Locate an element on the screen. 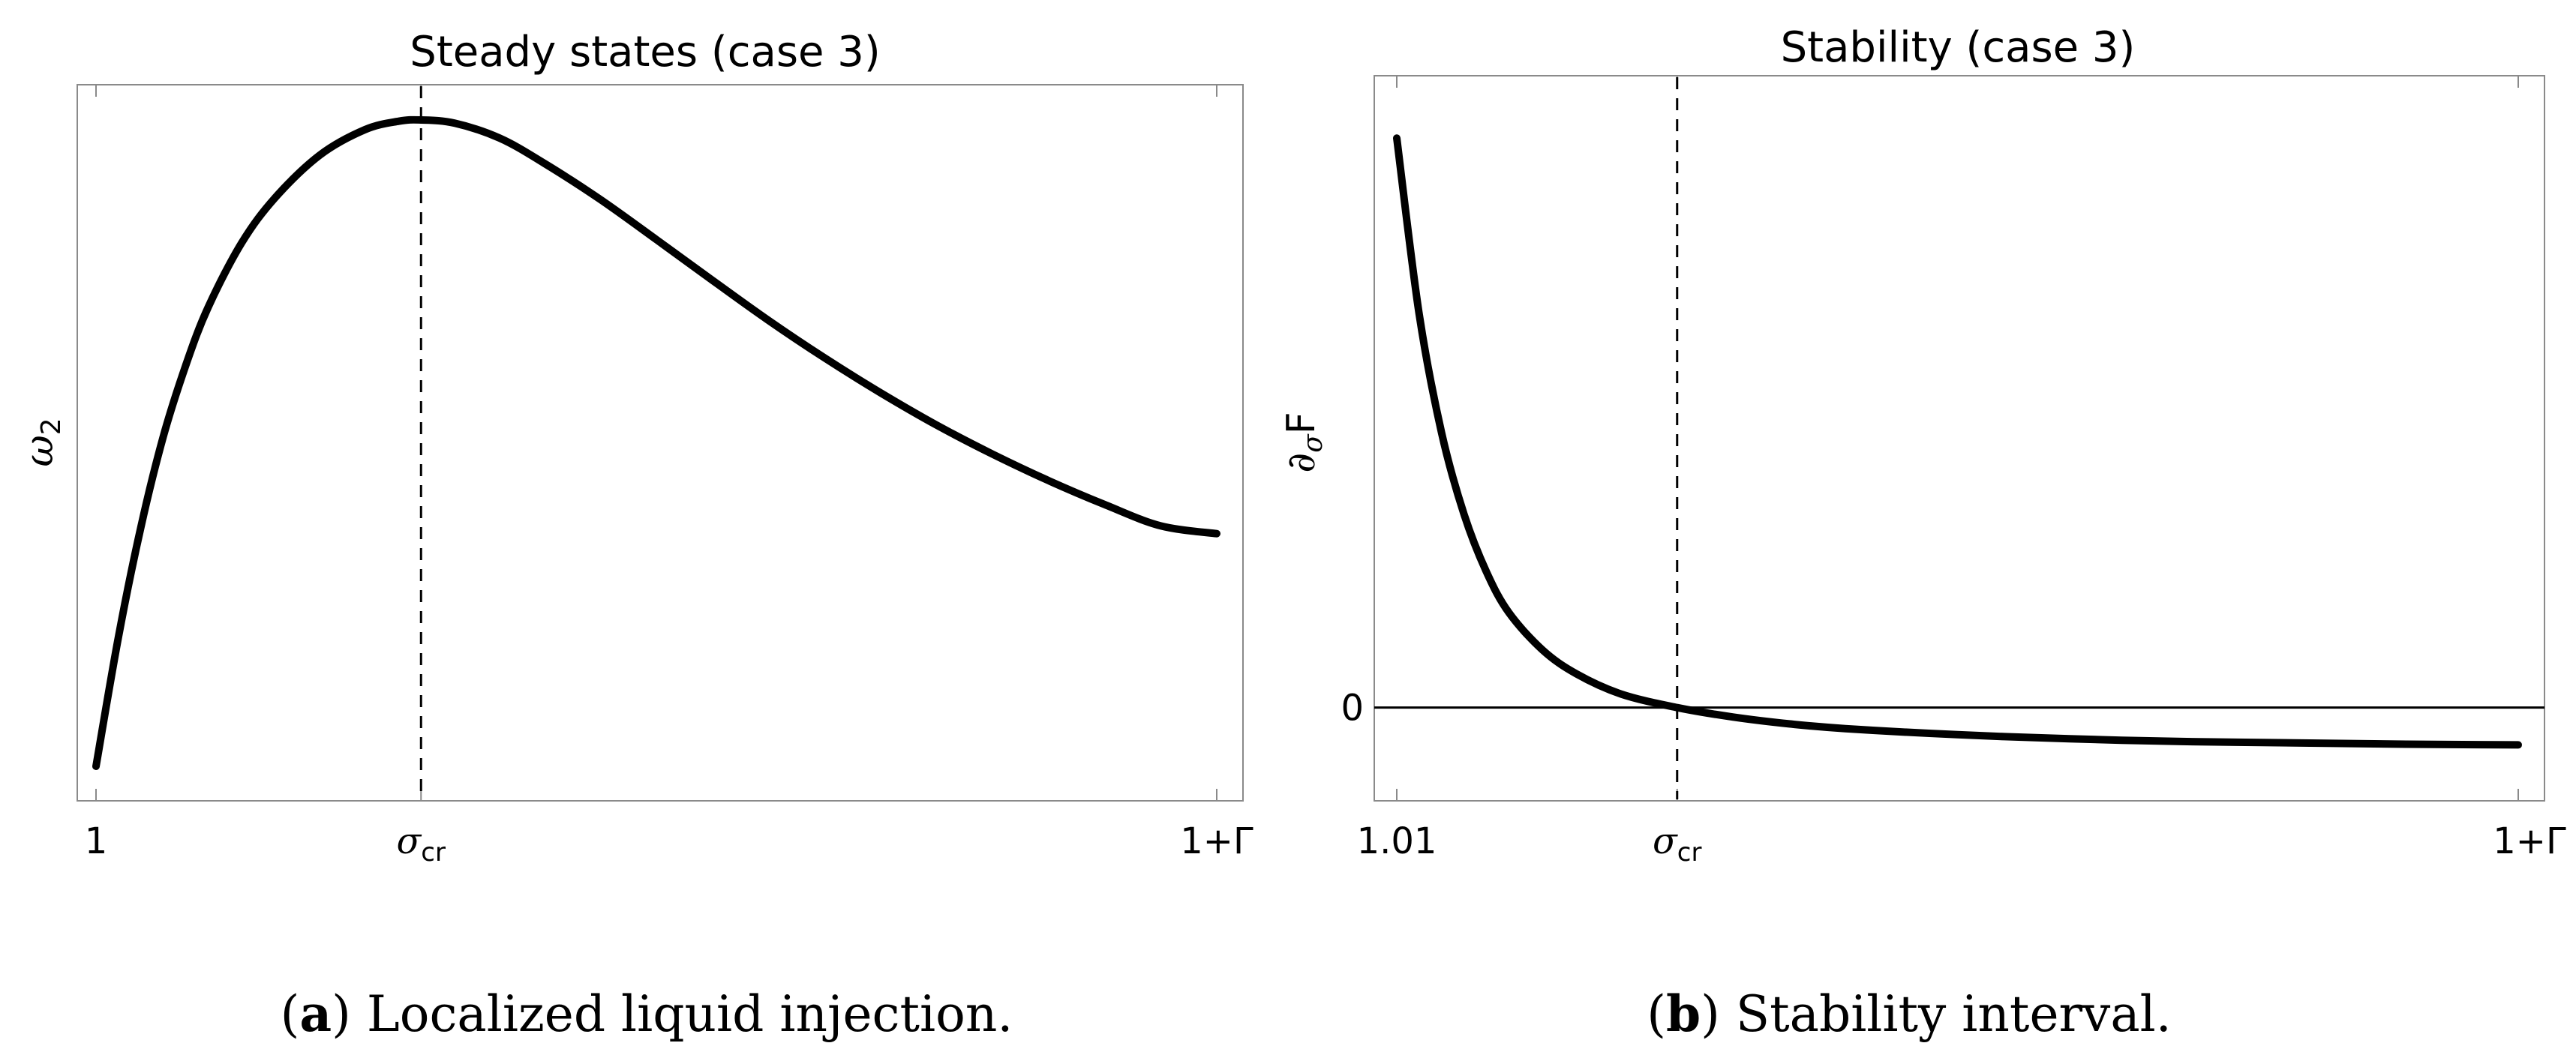 The height and width of the screenshot is (1064, 2576). panel-b-xtick-sigma-cr: σcr is located at coordinates (1677, 844).